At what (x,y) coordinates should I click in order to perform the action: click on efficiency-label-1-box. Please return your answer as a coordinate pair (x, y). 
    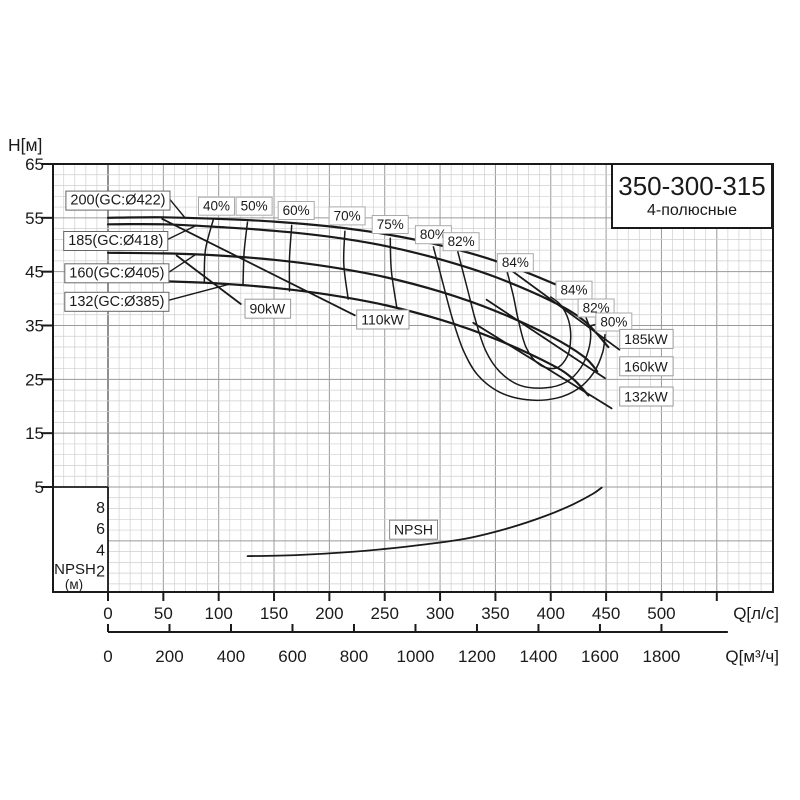
    Looking at the image, I should click on (254, 206).